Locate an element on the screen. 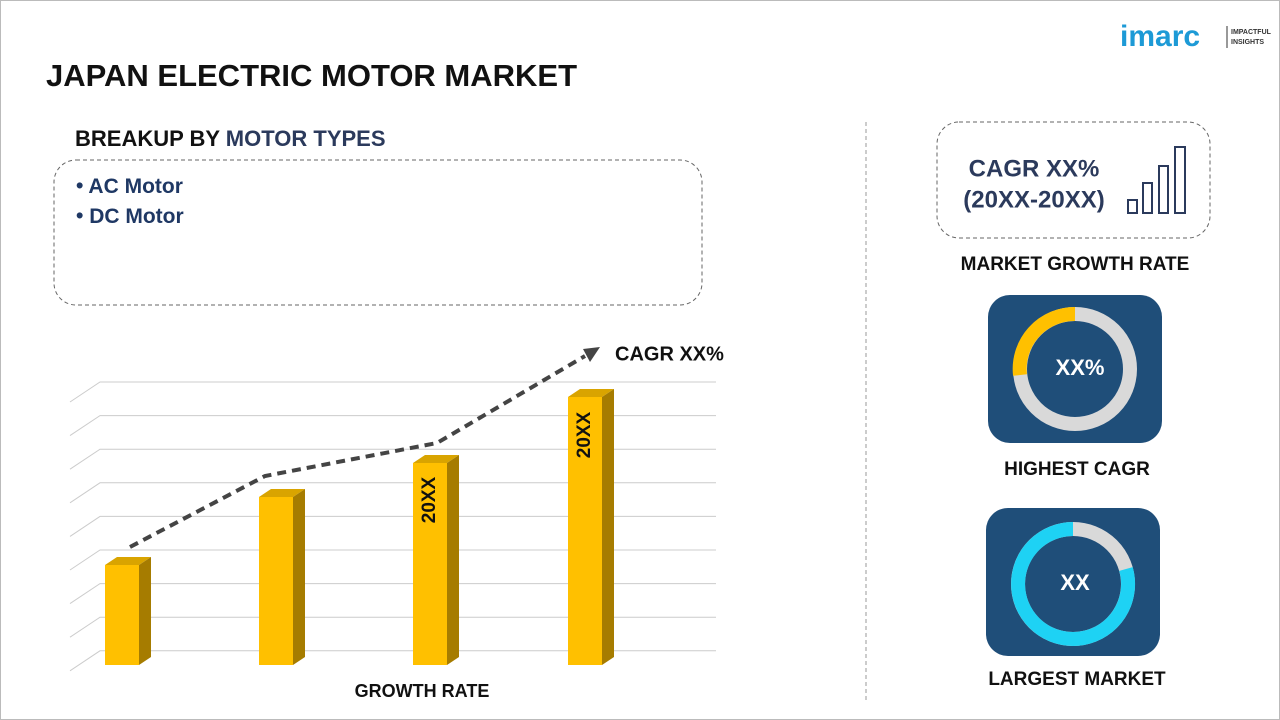 The height and width of the screenshot is (720, 1280). logo-tagline: INSIGHTS is located at coordinates (1247, 42).